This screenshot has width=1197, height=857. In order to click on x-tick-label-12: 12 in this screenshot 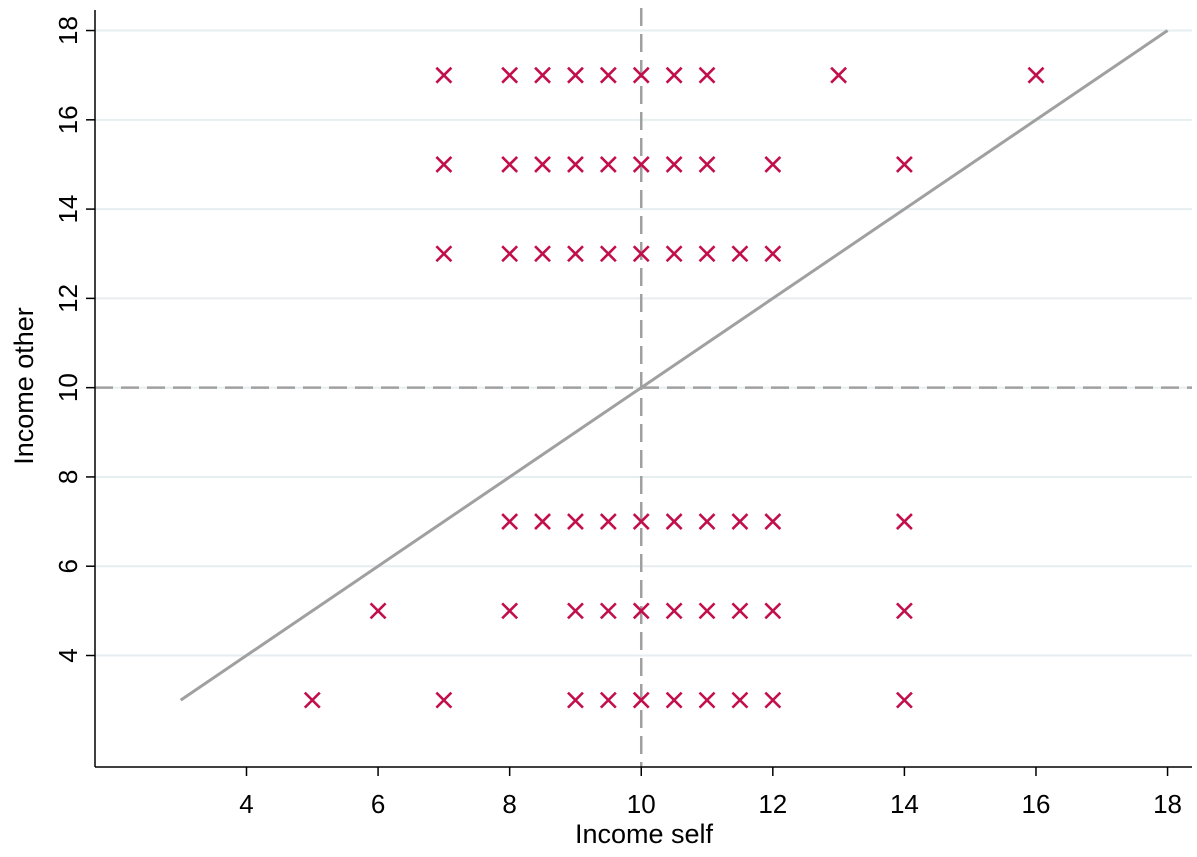, I will do `click(772, 804)`.